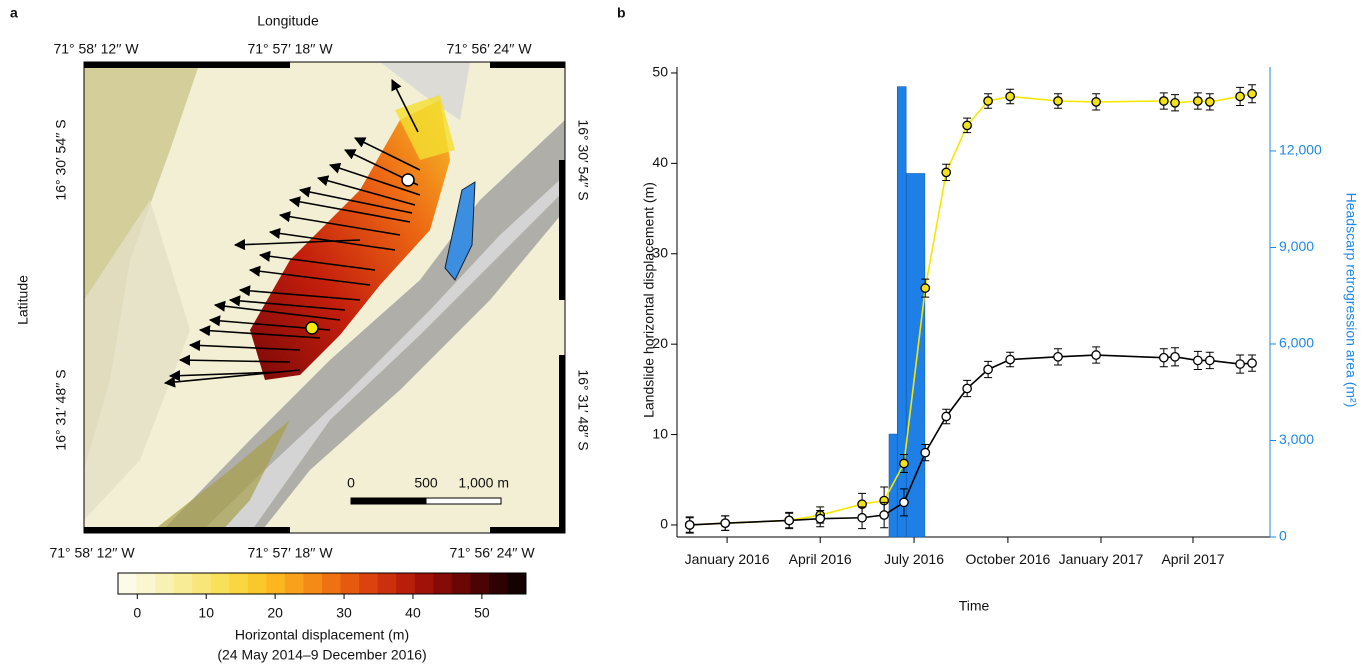  I want to click on colorbar-sublabel: (24 May 2014–9 December 2016), so click(321, 655).